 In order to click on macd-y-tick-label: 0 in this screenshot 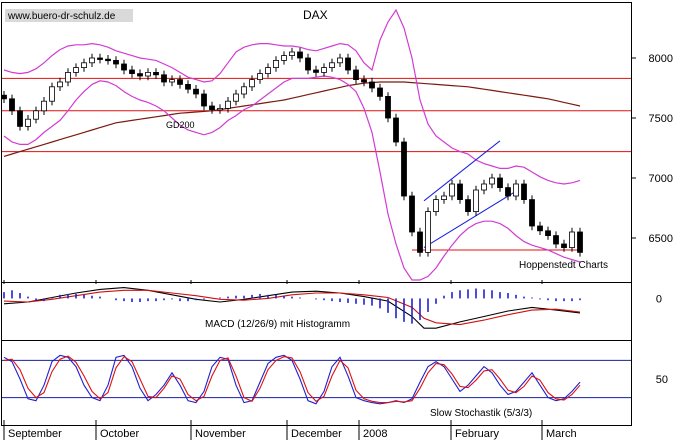, I will do `click(659, 299)`.